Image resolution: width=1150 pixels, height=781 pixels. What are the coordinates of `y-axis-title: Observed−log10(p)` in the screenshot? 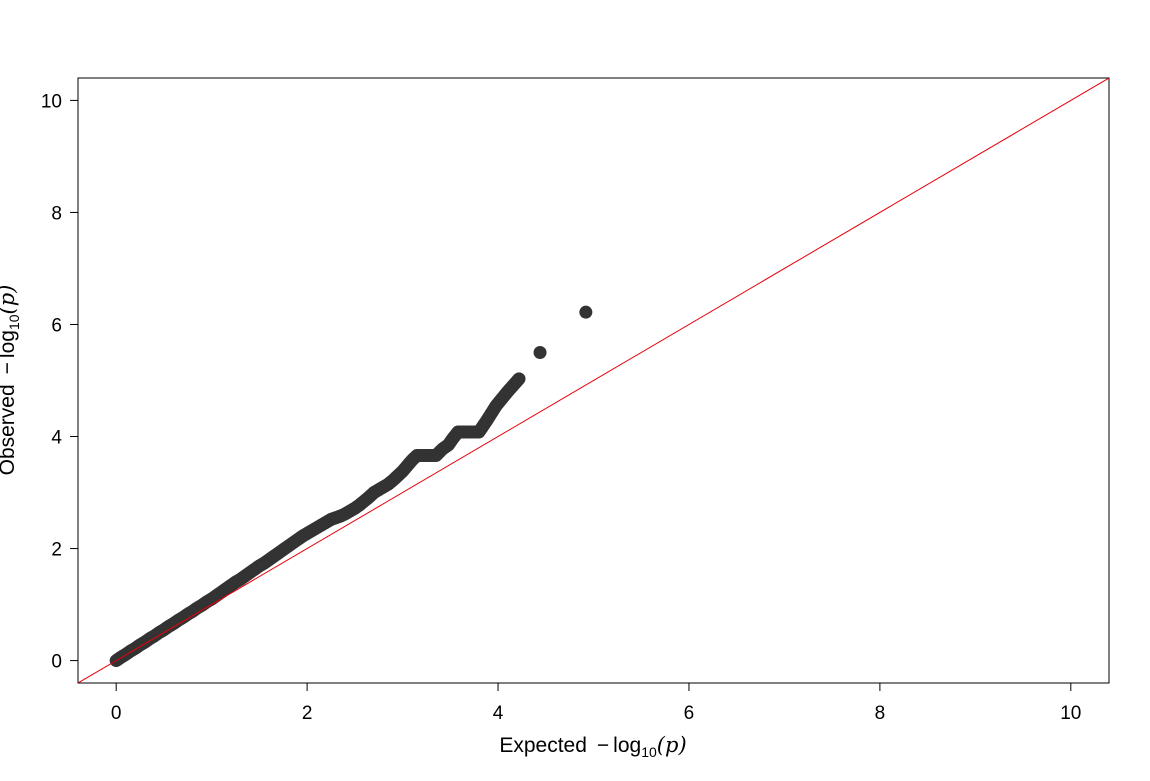 It's located at (11, 380).